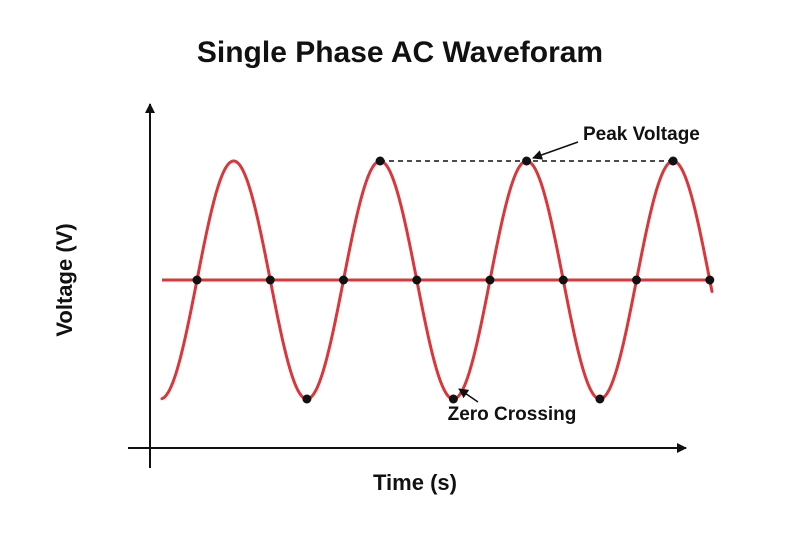 The image size is (800, 533). What do you see at coordinates (641, 134) in the screenshot?
I see `peak-voltage-label: Peak Voltage` at bounding box center [641, 134].